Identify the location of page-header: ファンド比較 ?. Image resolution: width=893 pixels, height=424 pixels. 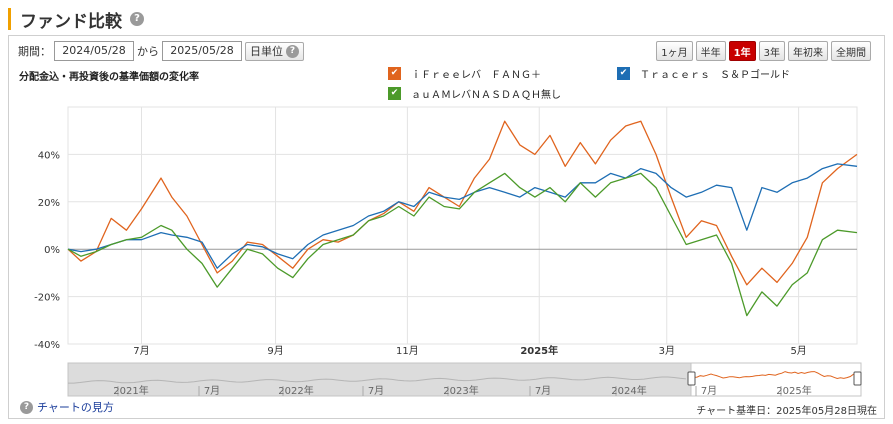
(76, 20).